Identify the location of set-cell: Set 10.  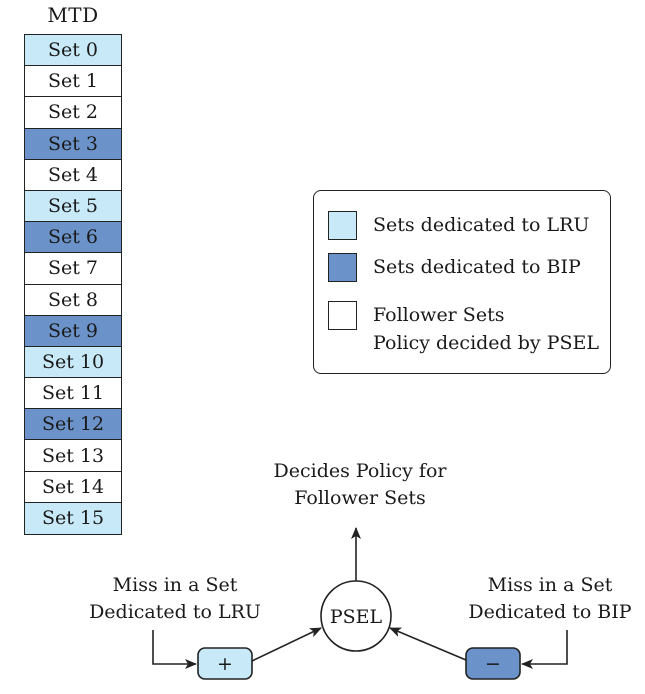
(73, 362).